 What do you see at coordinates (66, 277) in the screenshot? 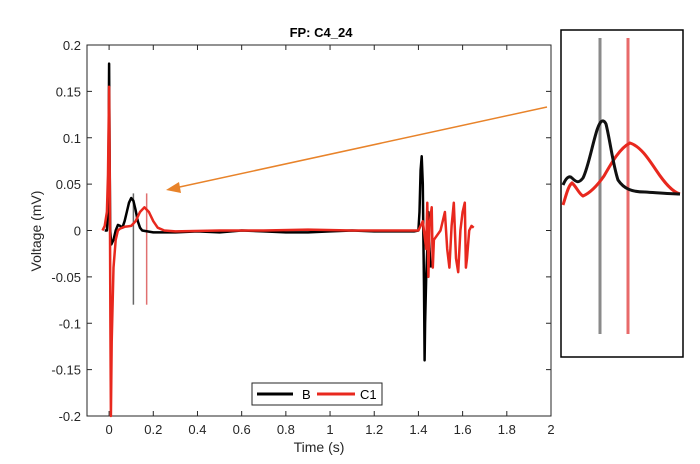
I see `y-tick-label: -0.05` at bounding box center [66, 277].